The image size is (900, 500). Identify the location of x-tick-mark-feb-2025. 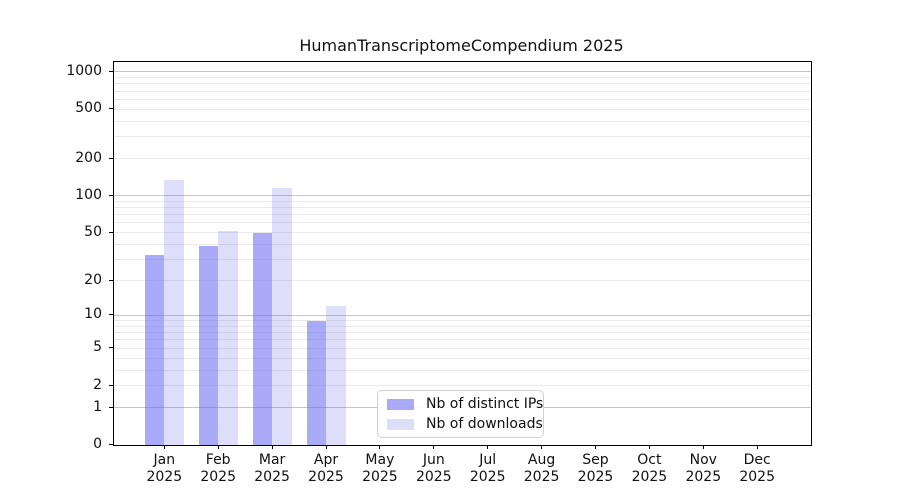
(218, 447).